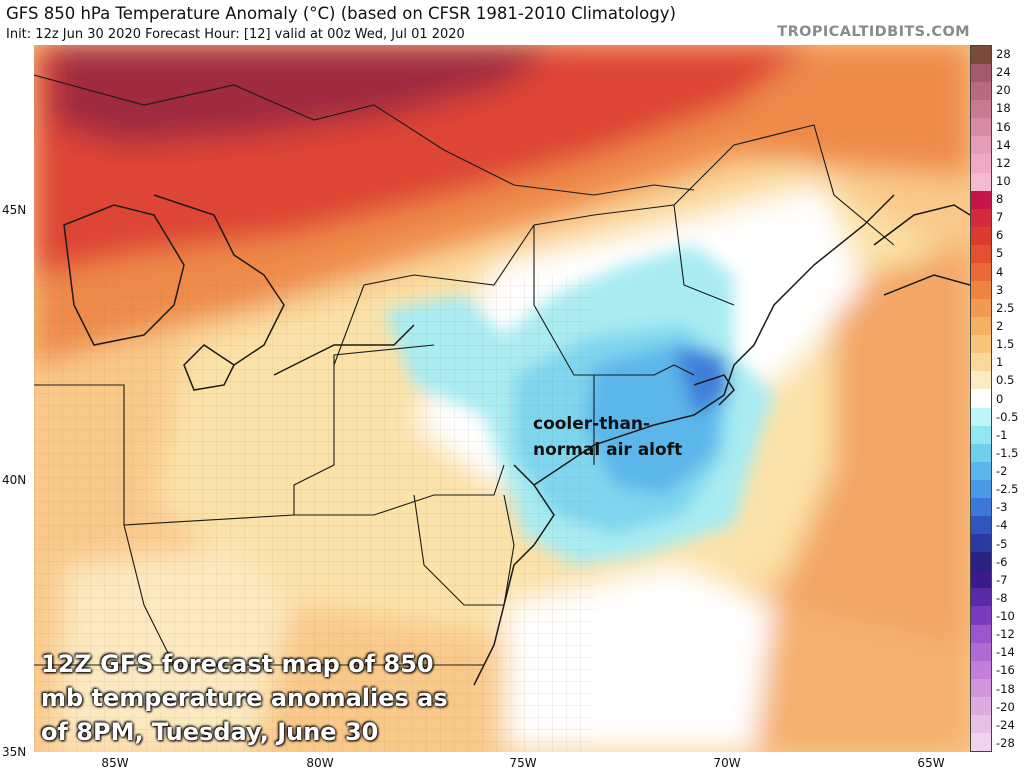  What do you see at coordinates (1000, 217) in the screenshot?
I see `colorbar-tick-label: 7` at bounding box center [1000, 217].